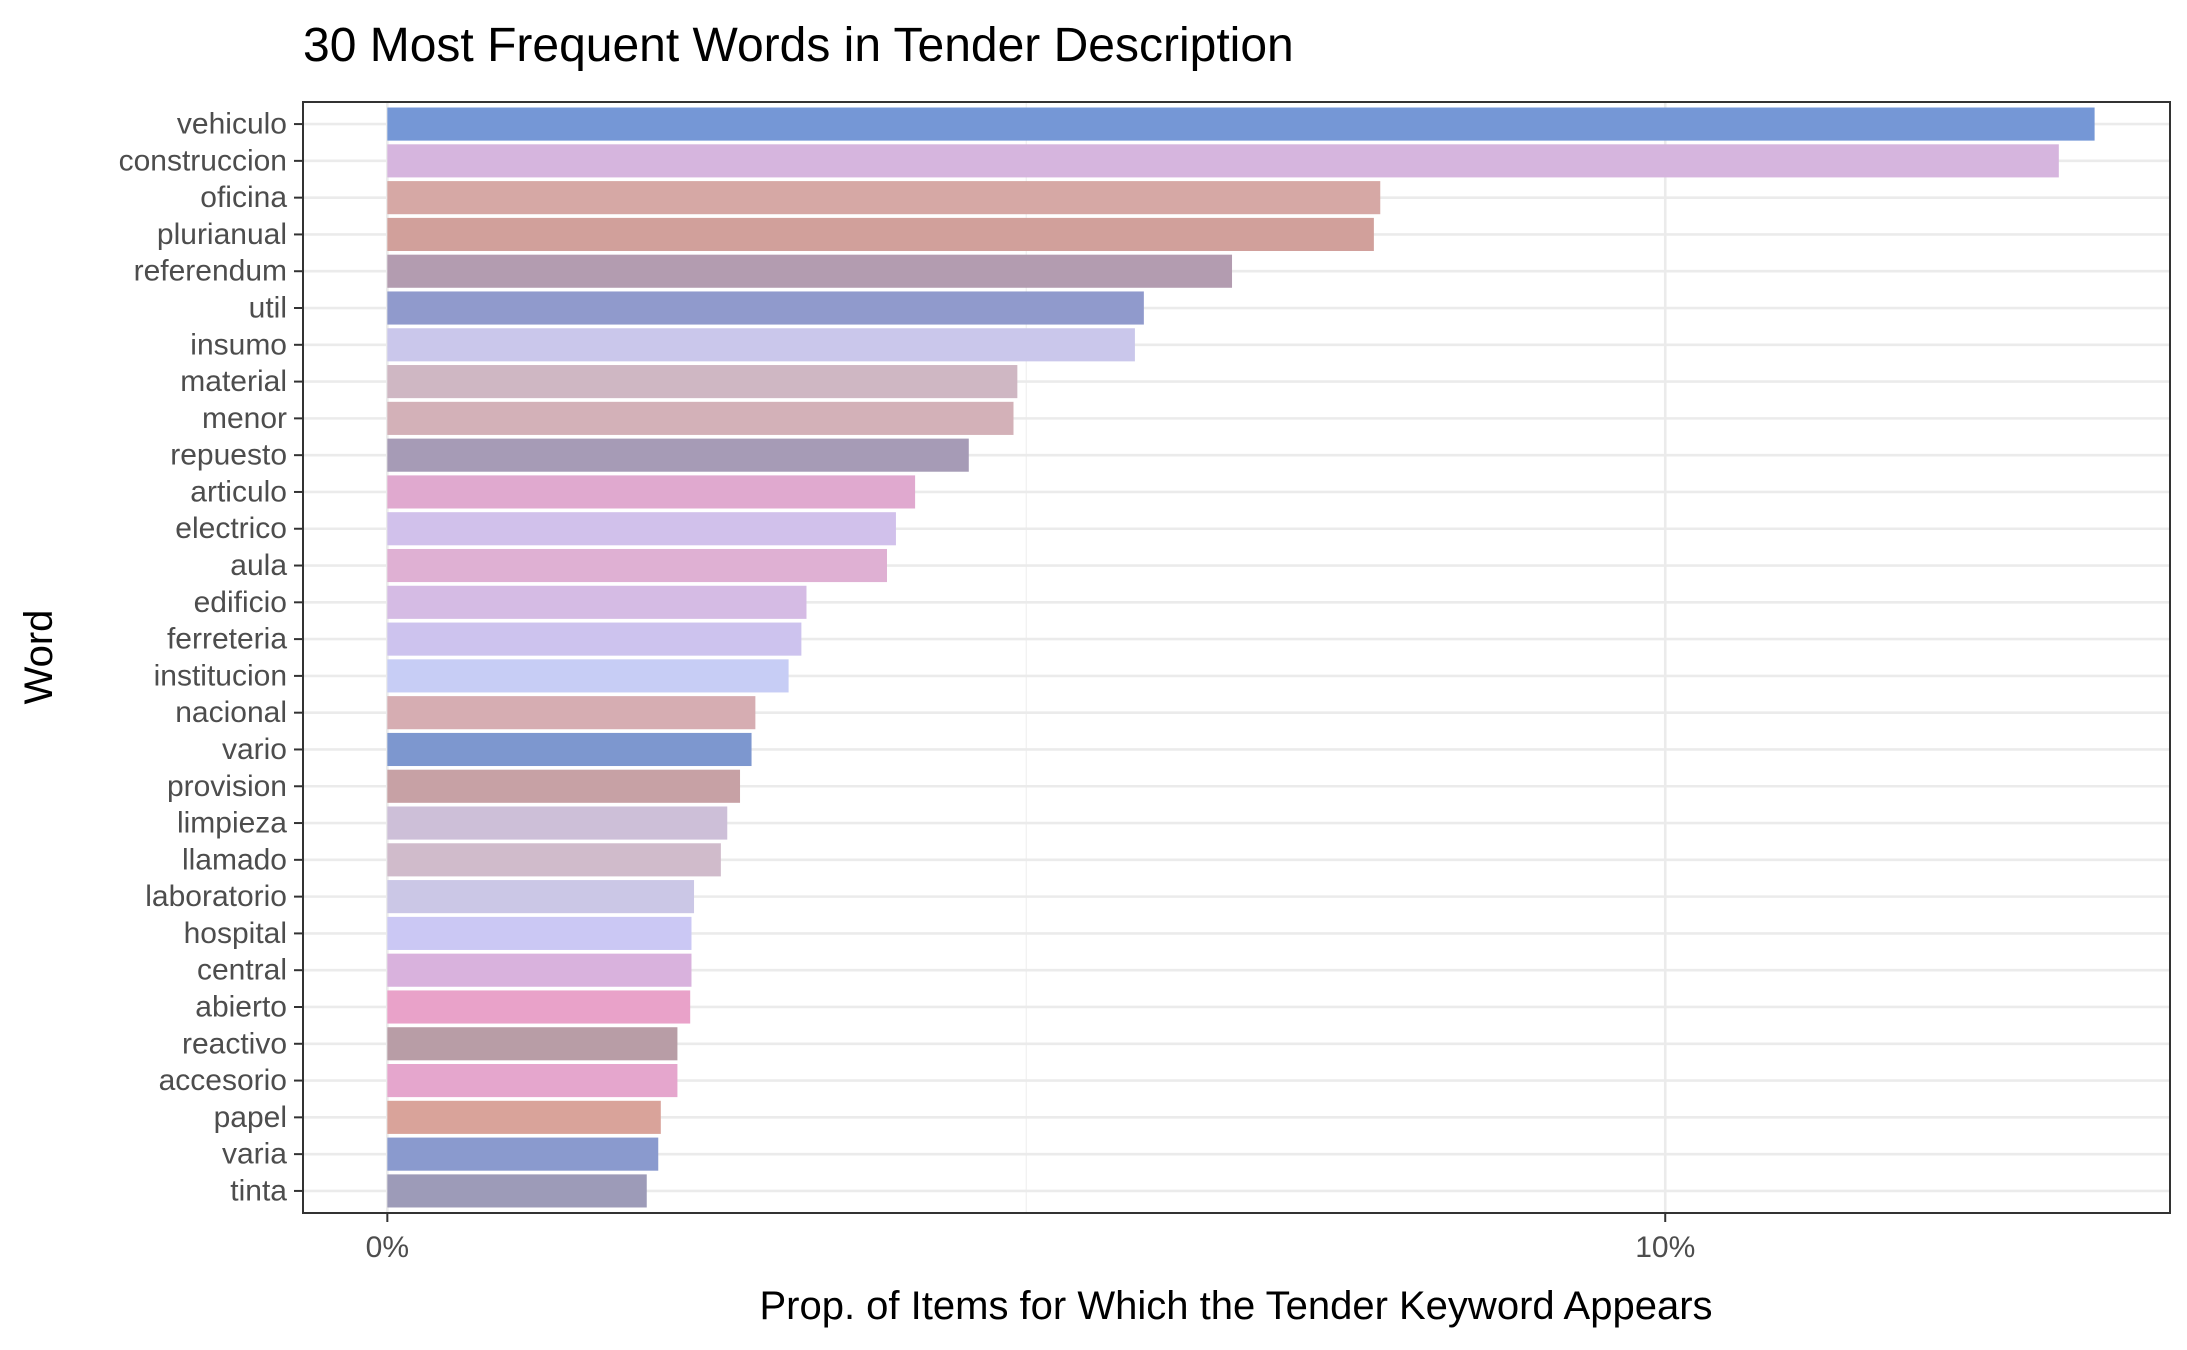 Image resolution: width=2187 pixels, height=1350 pixels. I want to click on y-tick-label: accesorio, so click(223, 1080).